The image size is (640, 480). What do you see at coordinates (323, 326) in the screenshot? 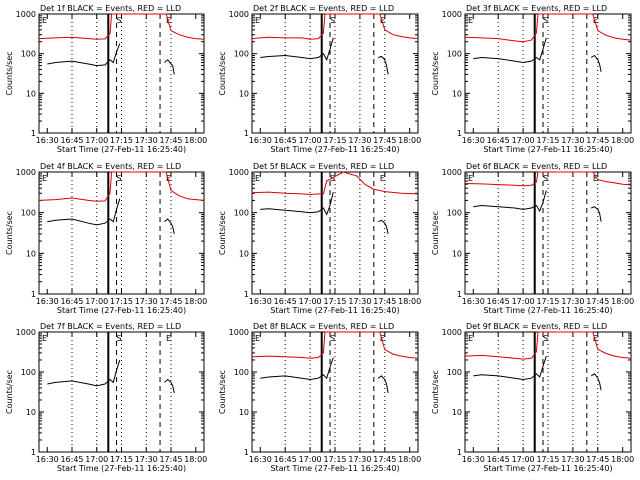
I see `panel-title: Det 8f BLACK = Events, RED = LLD` at bounding box center [323, 326].